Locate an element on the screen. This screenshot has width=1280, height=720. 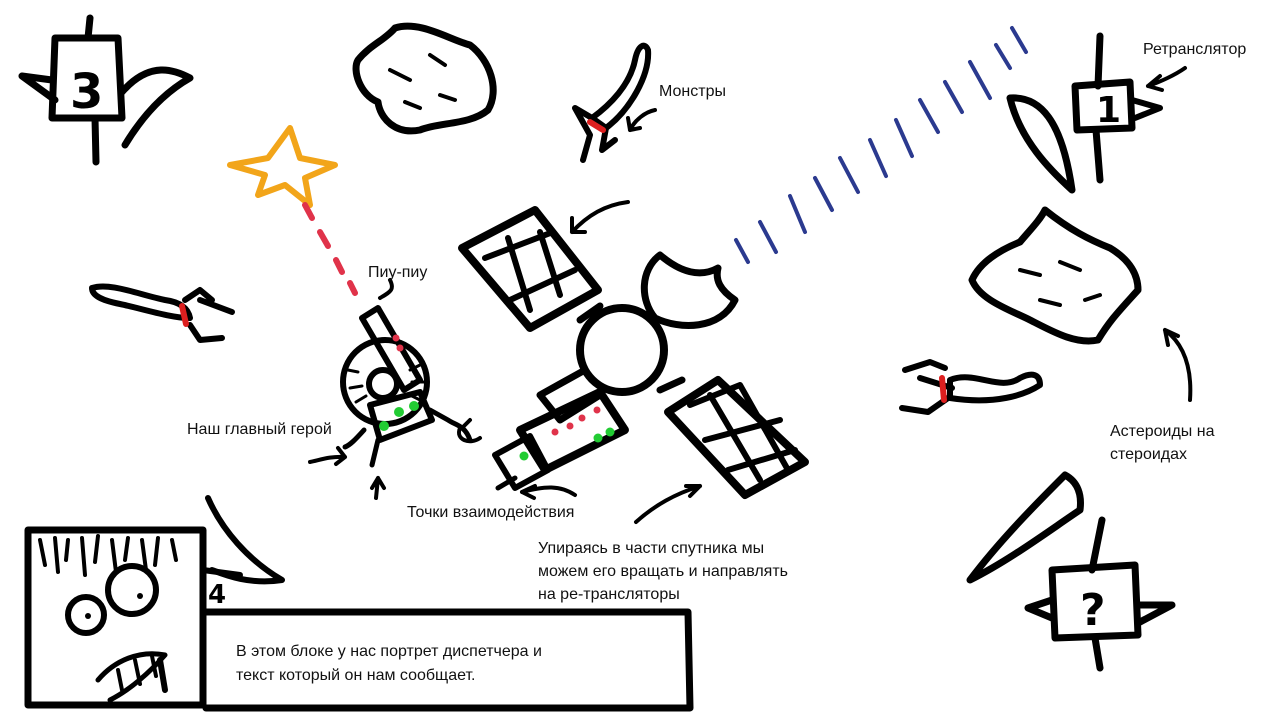
relay-number: ? is located at coordinates (1093, 610).